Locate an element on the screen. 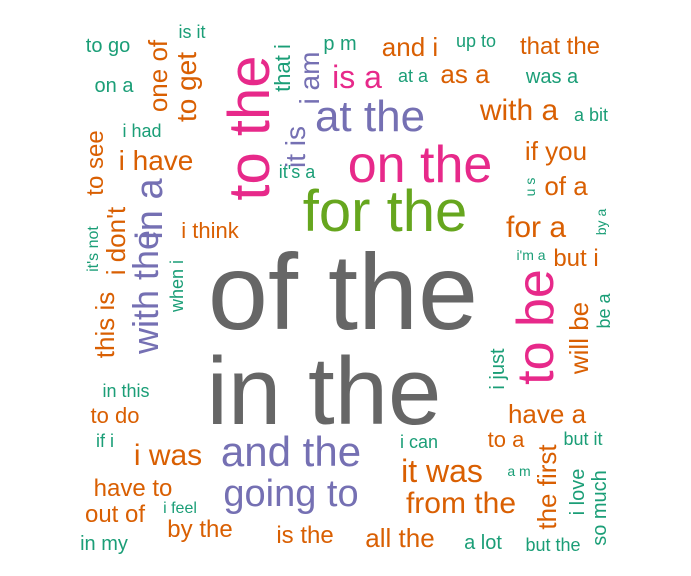 The height and width of the screenshot is (576, 691). word-going-to: going to is located at coordinates (291, 494).